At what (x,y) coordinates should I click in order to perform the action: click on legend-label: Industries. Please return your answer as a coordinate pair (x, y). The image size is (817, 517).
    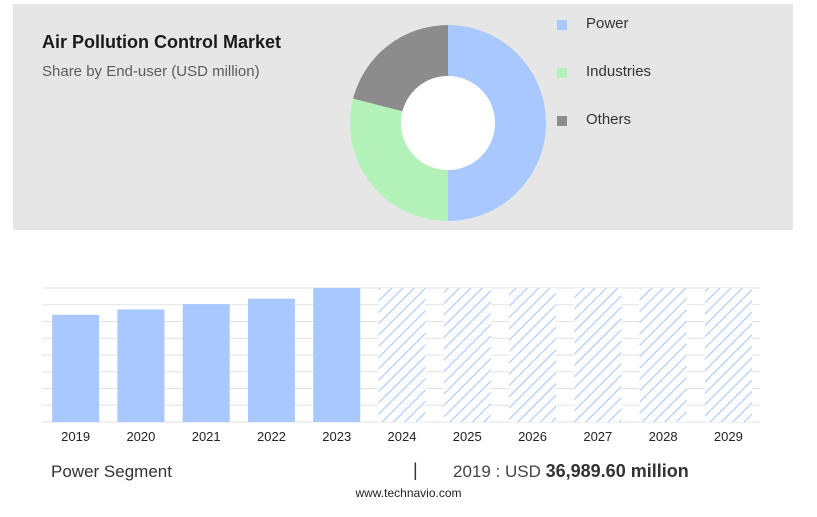
    Looking at the image, I should click on (619, 71).